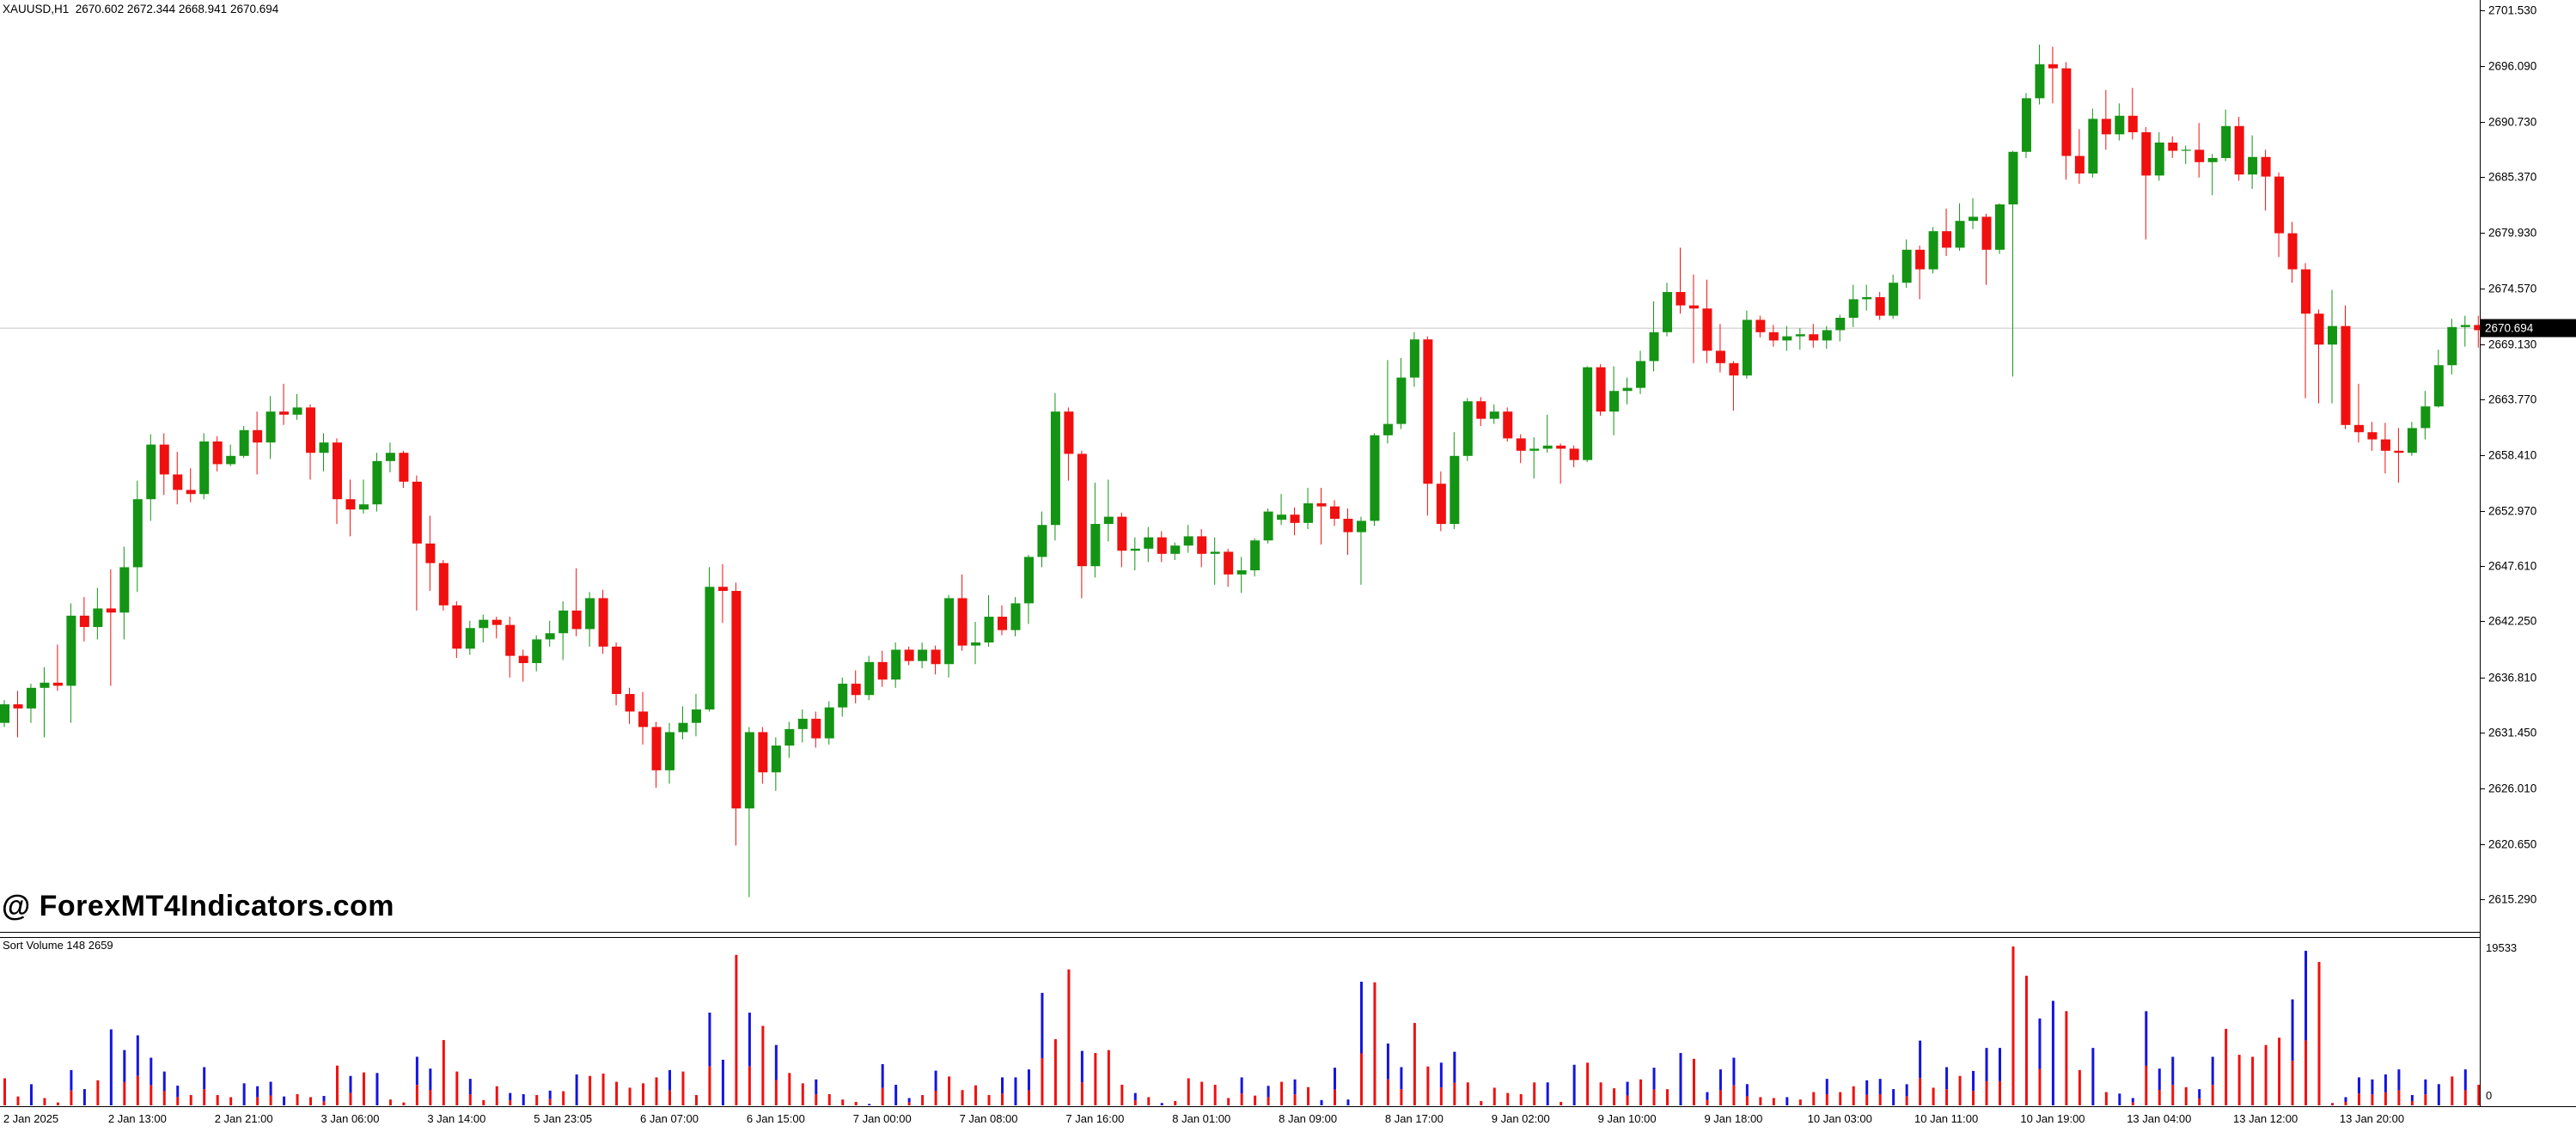 This screenshot has height=1138, width=2576. What do you see at coordinates (2512, 66) in the screenshot?
I see `price-tick-label: 2696.090` at bounding box center [2512, 66].